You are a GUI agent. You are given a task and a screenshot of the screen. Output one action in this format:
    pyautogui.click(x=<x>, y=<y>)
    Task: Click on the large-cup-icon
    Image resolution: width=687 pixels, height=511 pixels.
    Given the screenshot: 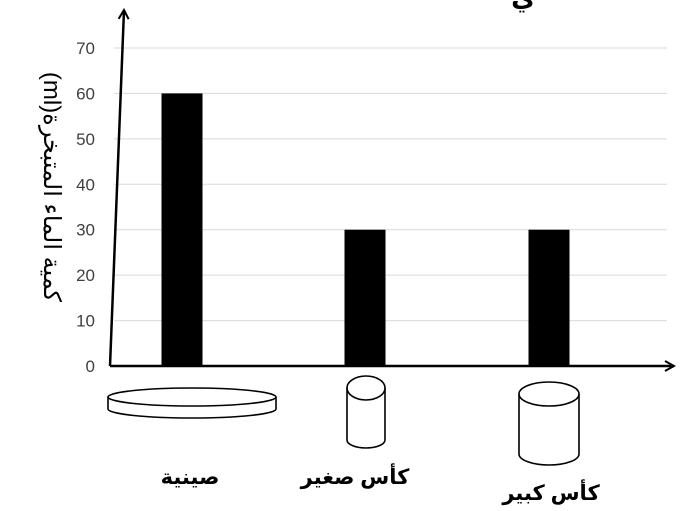 What is the action you would take?
    pyautogui.click(x=549, y=423)
    